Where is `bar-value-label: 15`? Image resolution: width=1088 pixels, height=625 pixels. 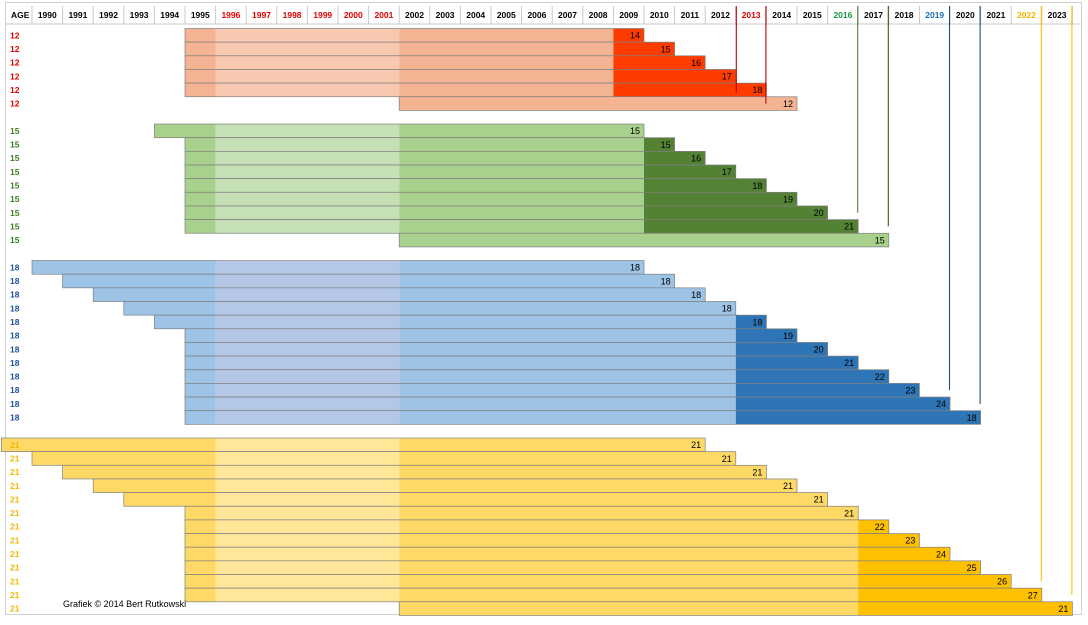
bar-value-label: 15 is located at coordinates (880, 240).